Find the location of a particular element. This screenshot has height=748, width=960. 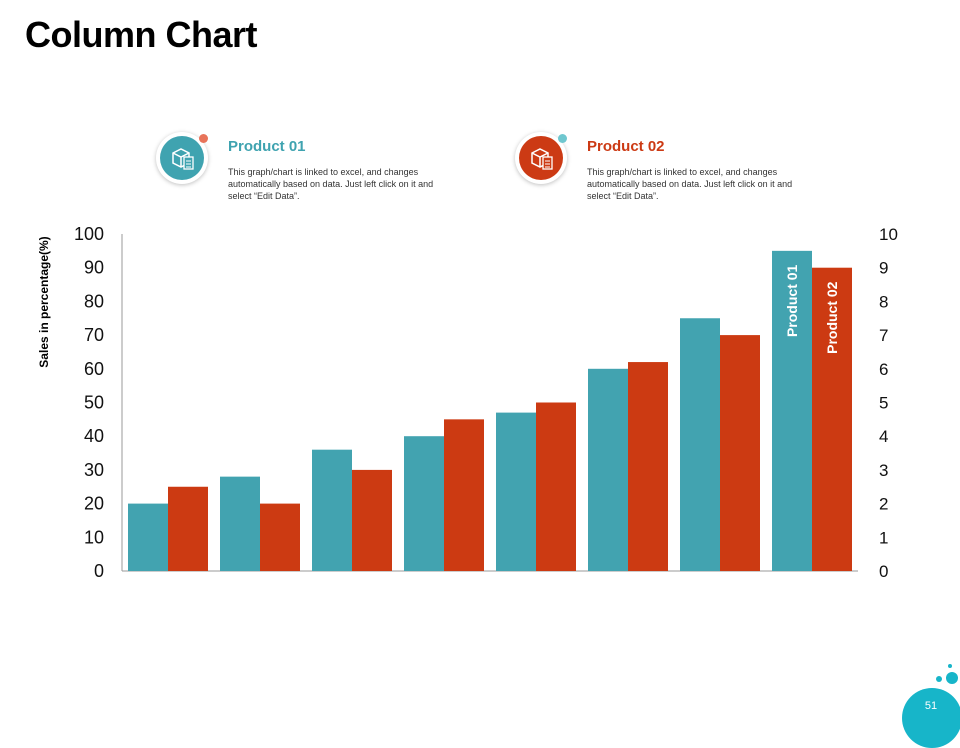

legend-title: Product 01 is located at coordinates (267, 146).